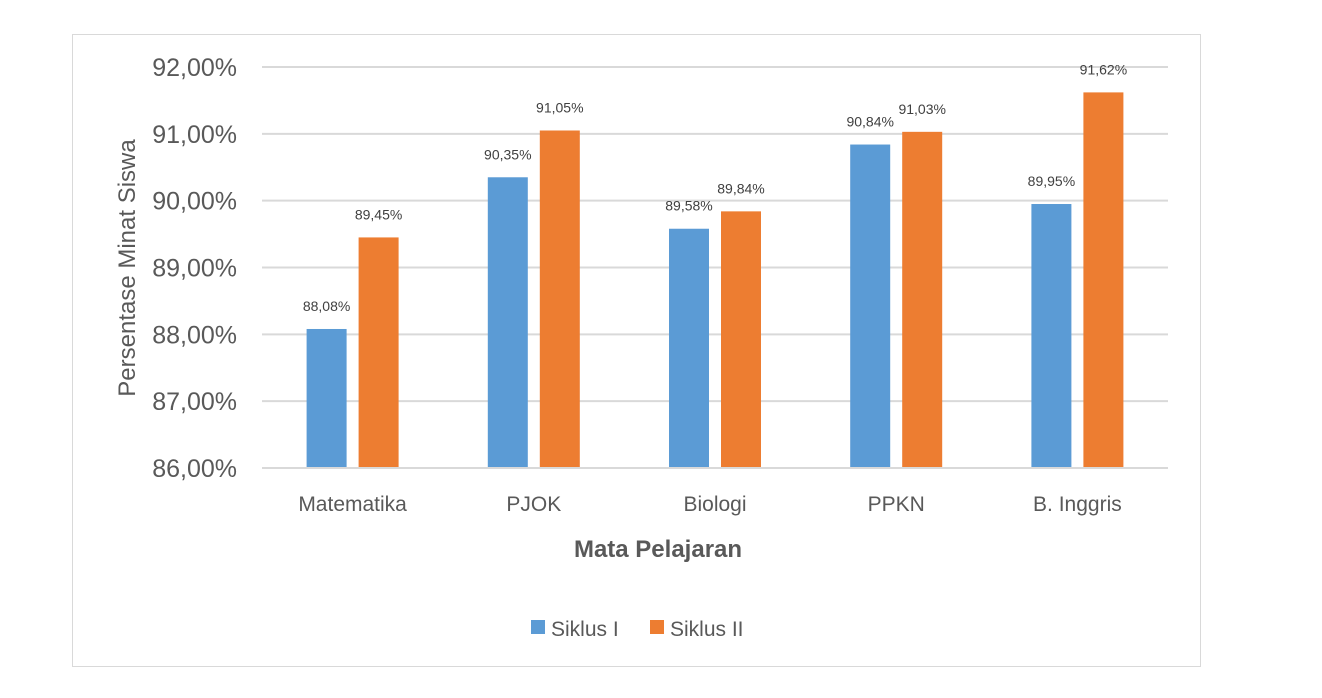 This screenshot has width=1322, height=698. I want to click on x-tick-label: Matematika, so click(352, 504).